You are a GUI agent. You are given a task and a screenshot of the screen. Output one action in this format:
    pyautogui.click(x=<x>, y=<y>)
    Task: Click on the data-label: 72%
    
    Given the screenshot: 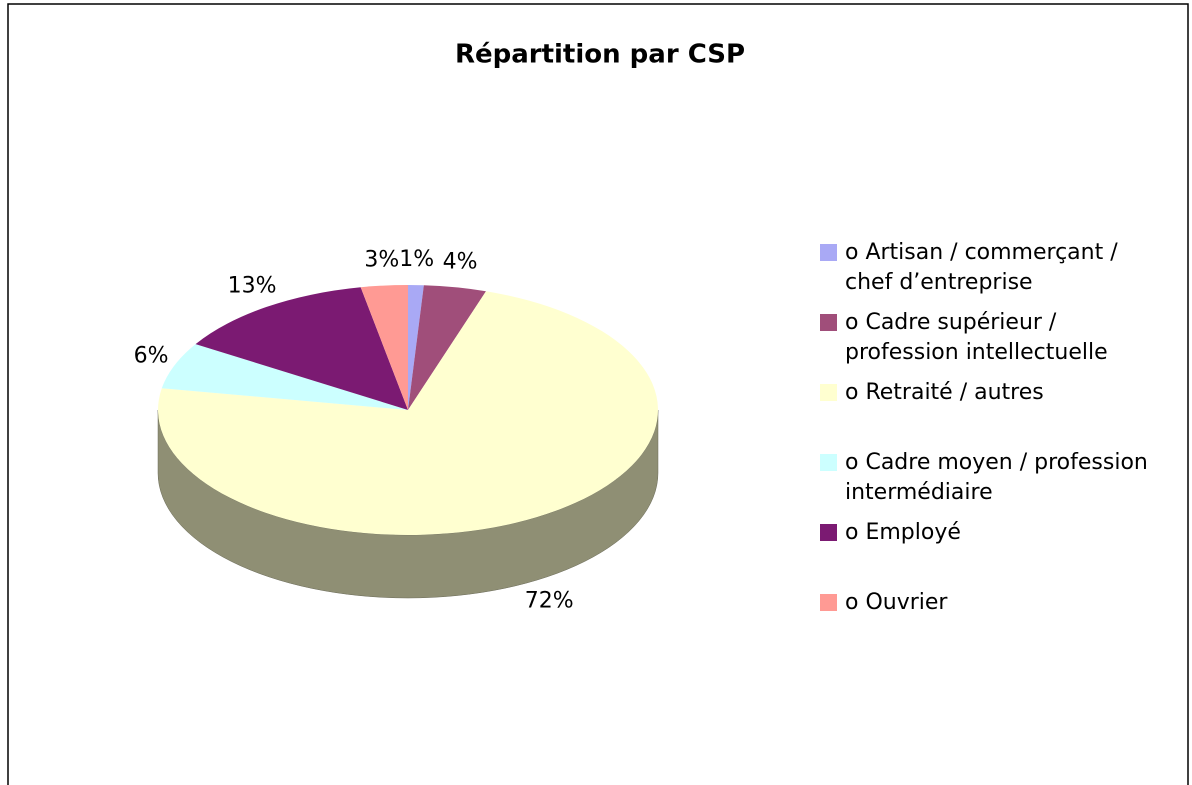 What is the action you would take?
    pyautogui.click(x=549, y=601)
    